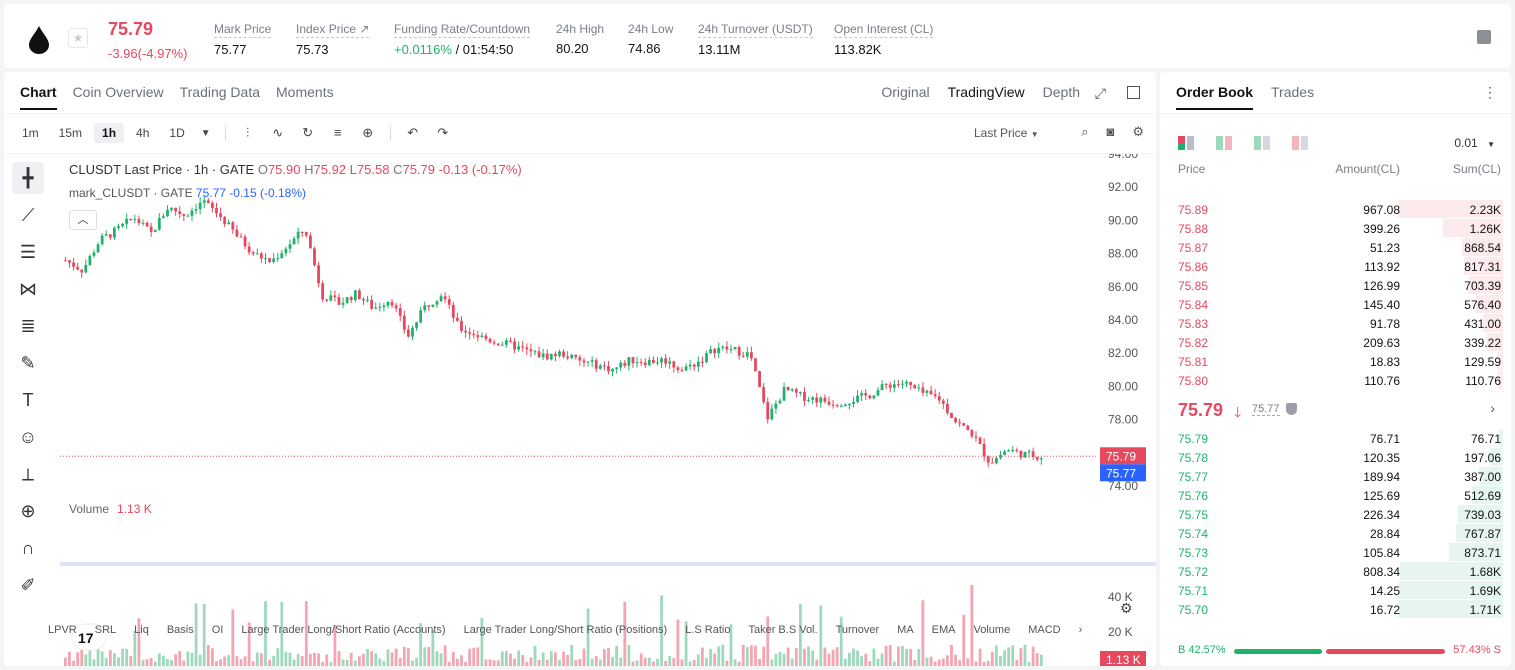  I want to click on templates-icon: ≡, so click(337, 132).